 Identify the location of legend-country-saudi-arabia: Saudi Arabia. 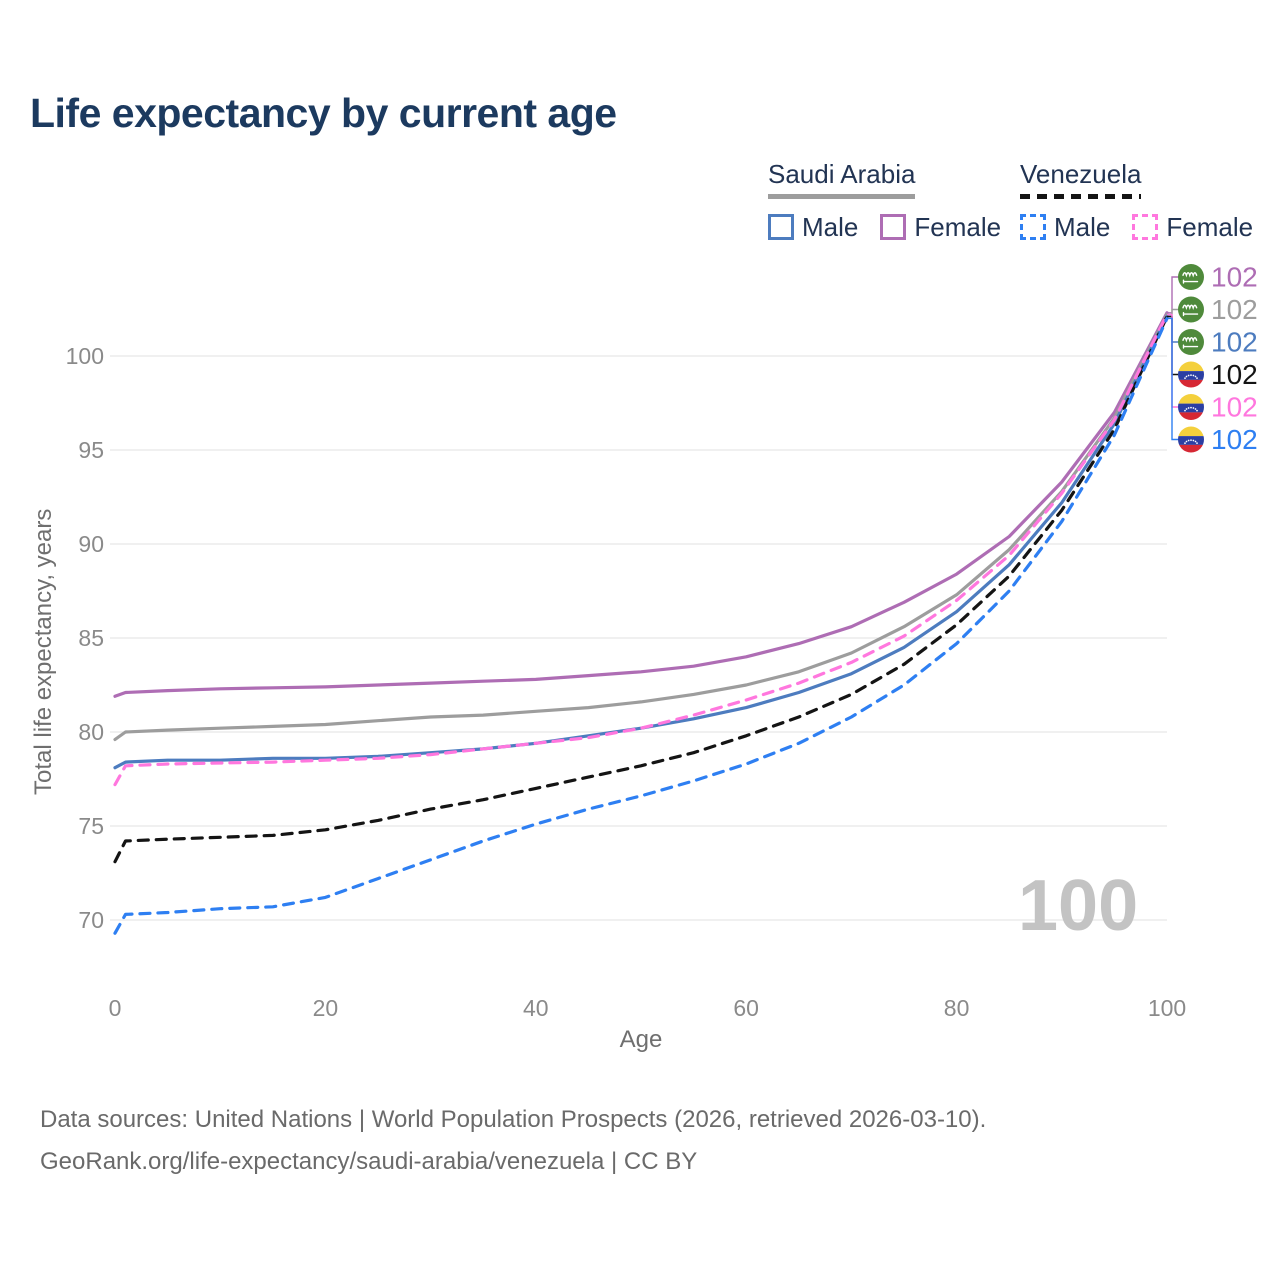
(842, 179).